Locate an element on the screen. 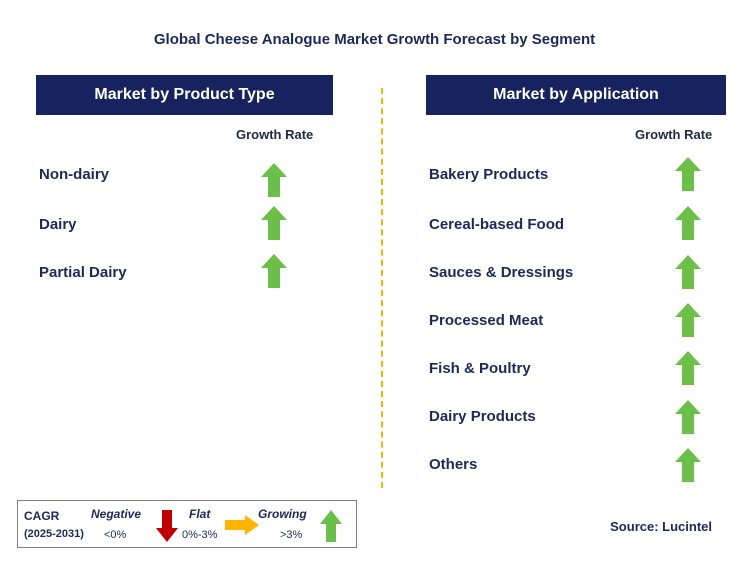 The width and height of the screenshot is (749, 561). application-row-label: Fish & Poultry is located at coordinates (480, 368).